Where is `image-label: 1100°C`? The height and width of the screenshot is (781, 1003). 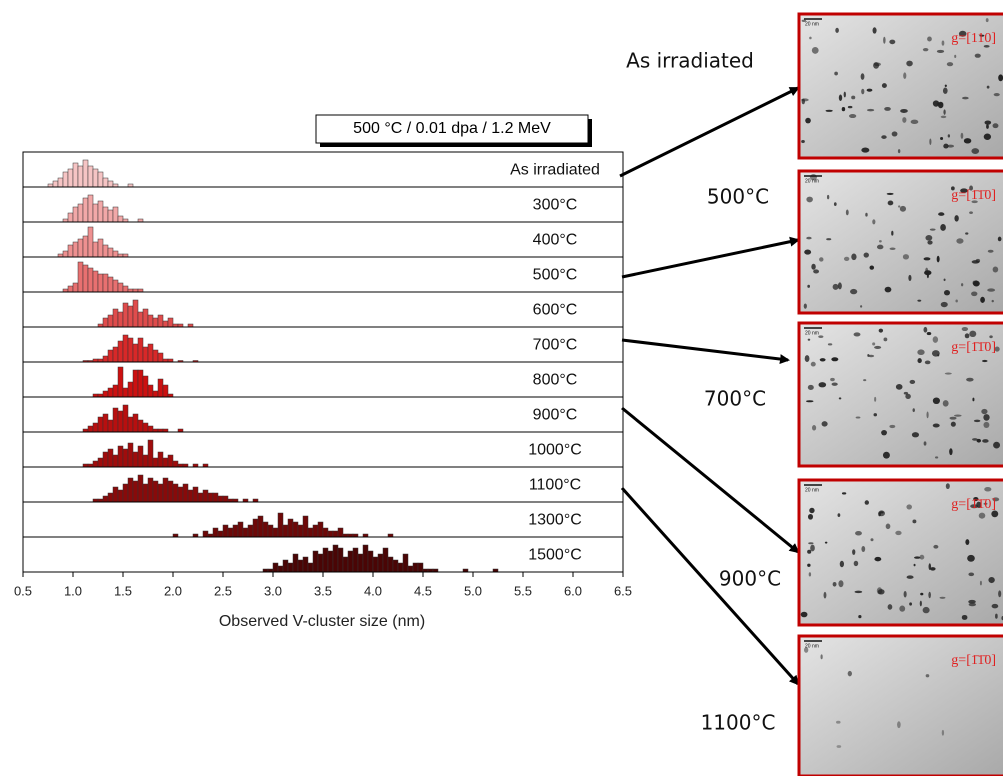
image-label: 1100°C is located at coordinates (738, 723).